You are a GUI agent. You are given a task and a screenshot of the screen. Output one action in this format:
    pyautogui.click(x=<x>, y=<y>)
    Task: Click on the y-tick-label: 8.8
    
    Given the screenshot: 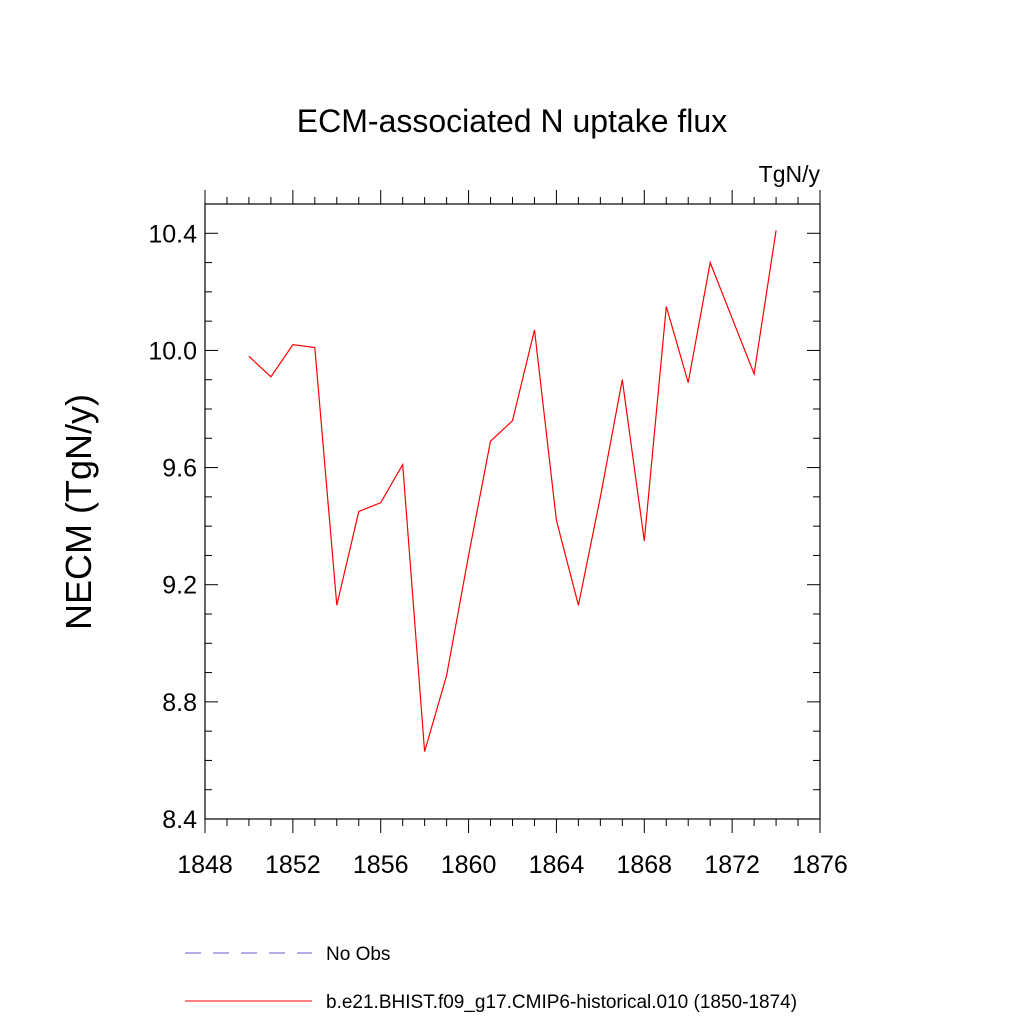 What is the action you would take?
    pyautogui.click(x=179, y=703)
    